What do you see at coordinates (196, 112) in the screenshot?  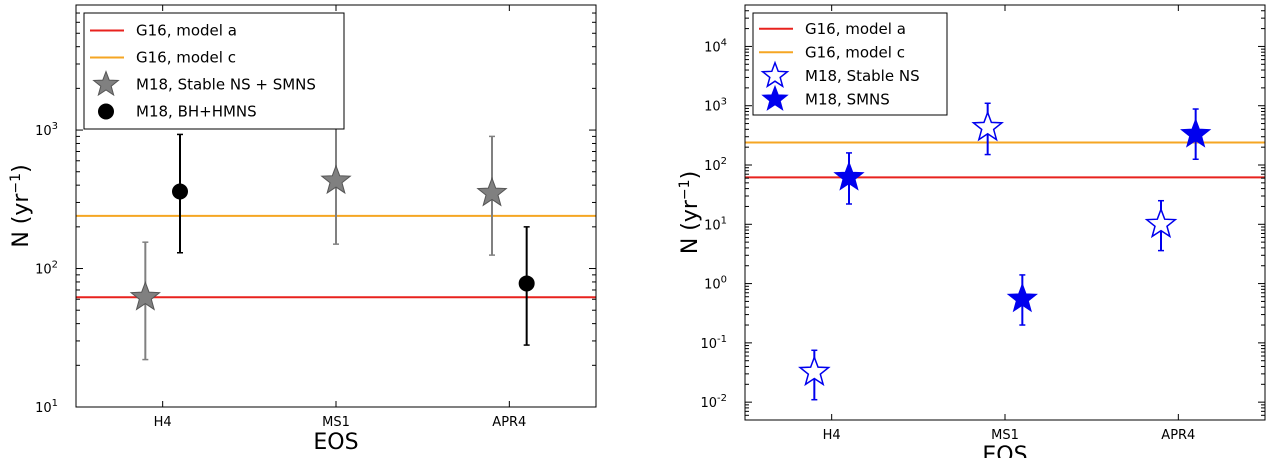 I see `legend-label: M18, BH+HMNS` at bounding box center [196, 112].